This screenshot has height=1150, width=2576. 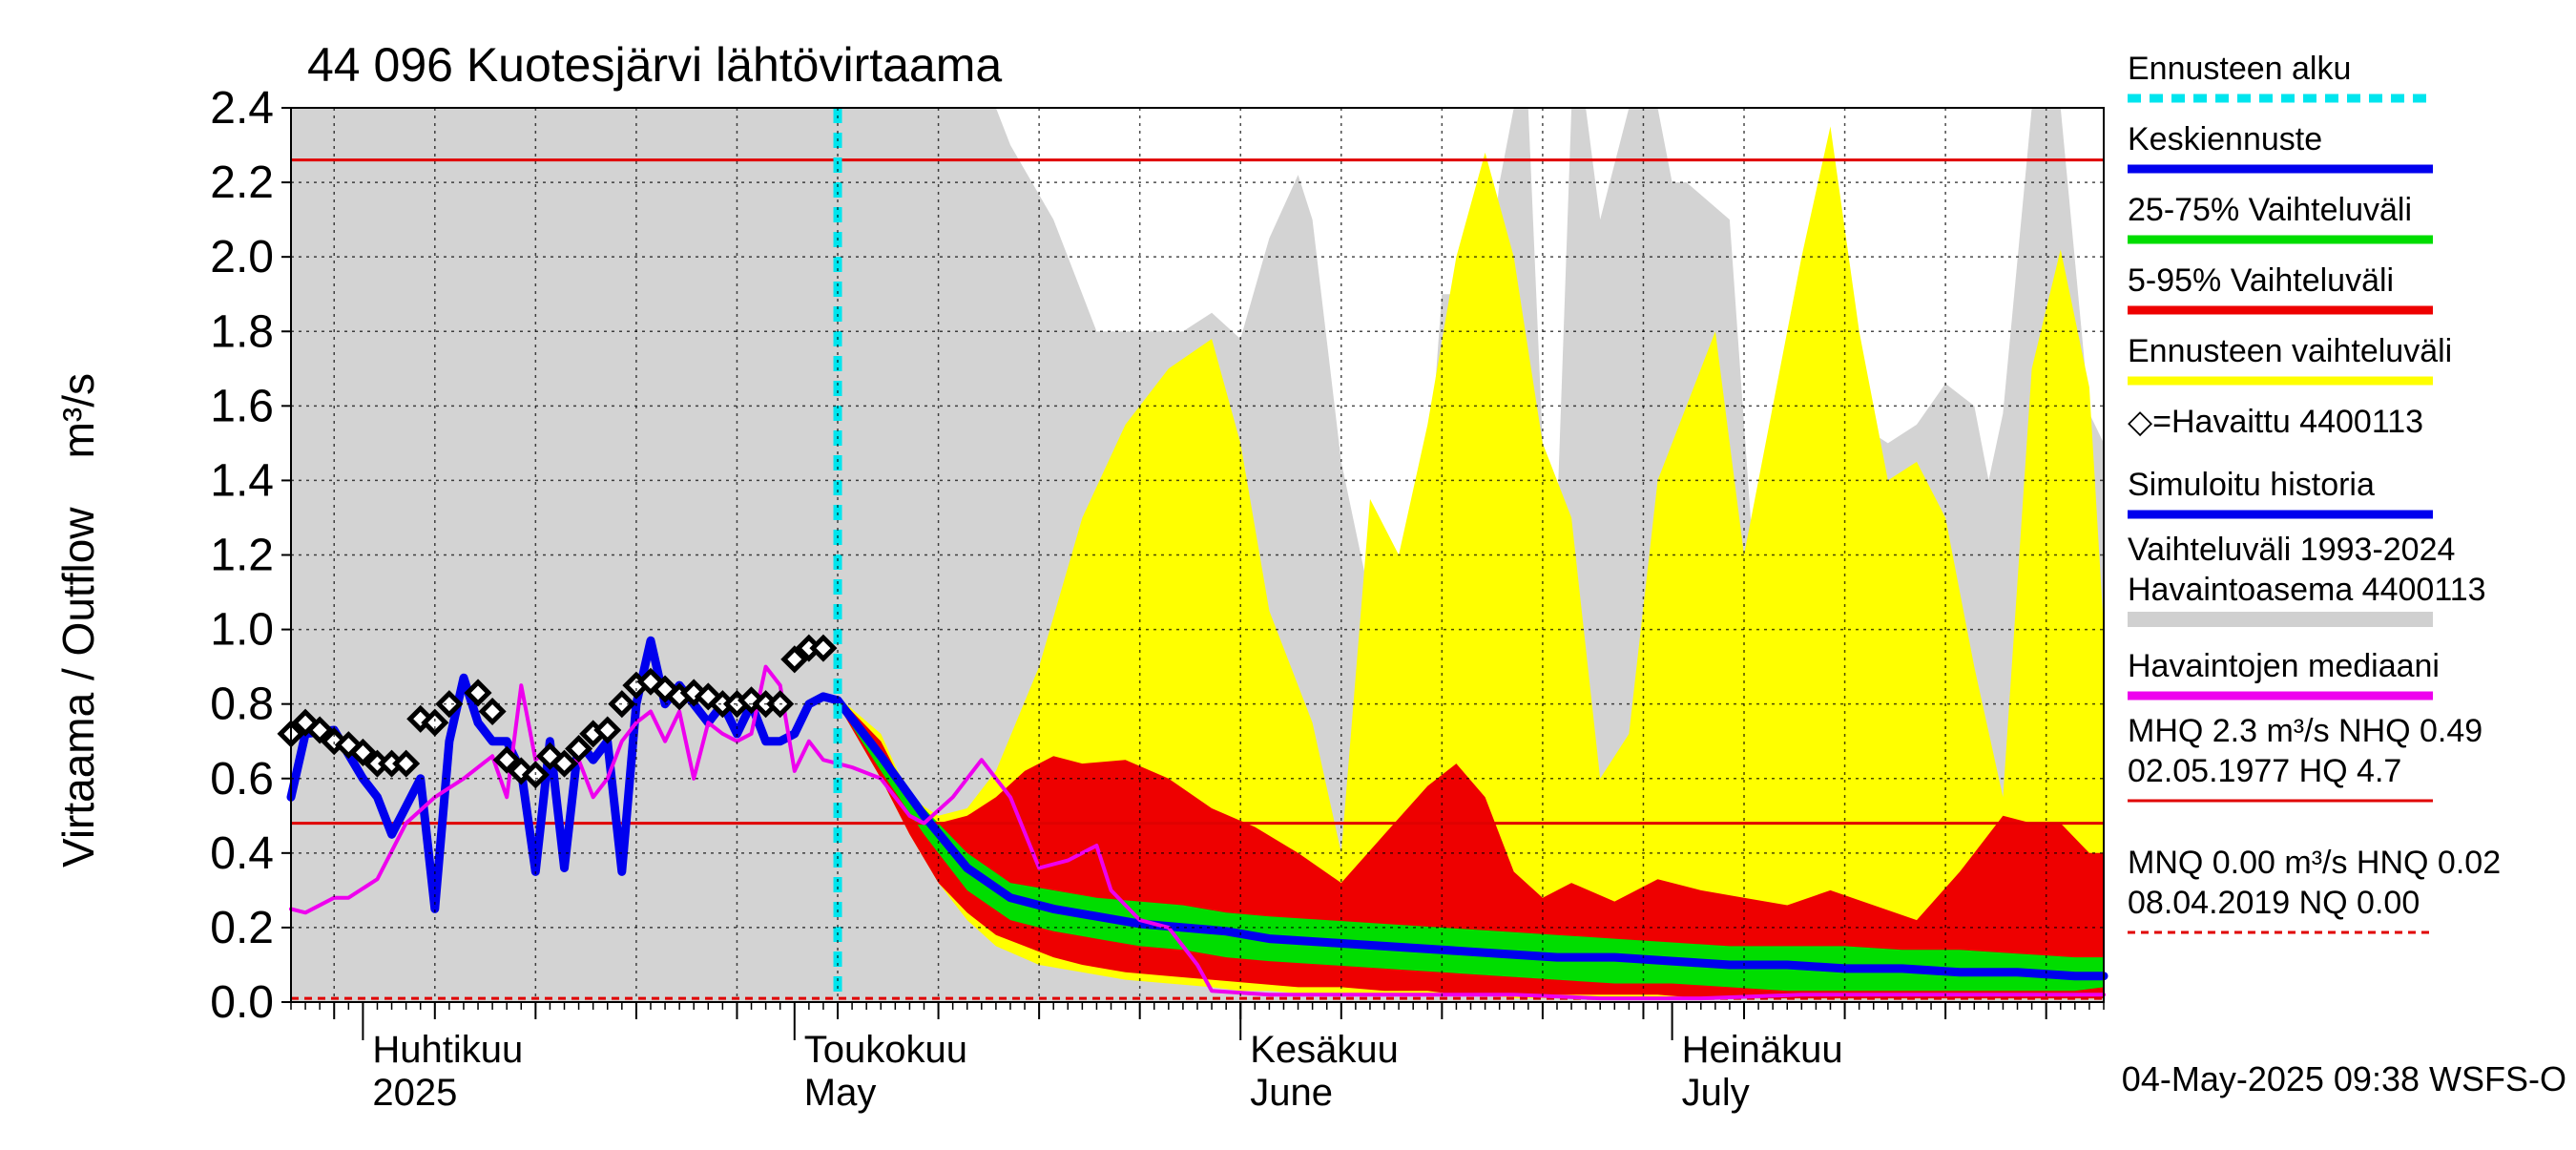 I want to click on series-line-keskiennuste, so click(x=1471, y=838).